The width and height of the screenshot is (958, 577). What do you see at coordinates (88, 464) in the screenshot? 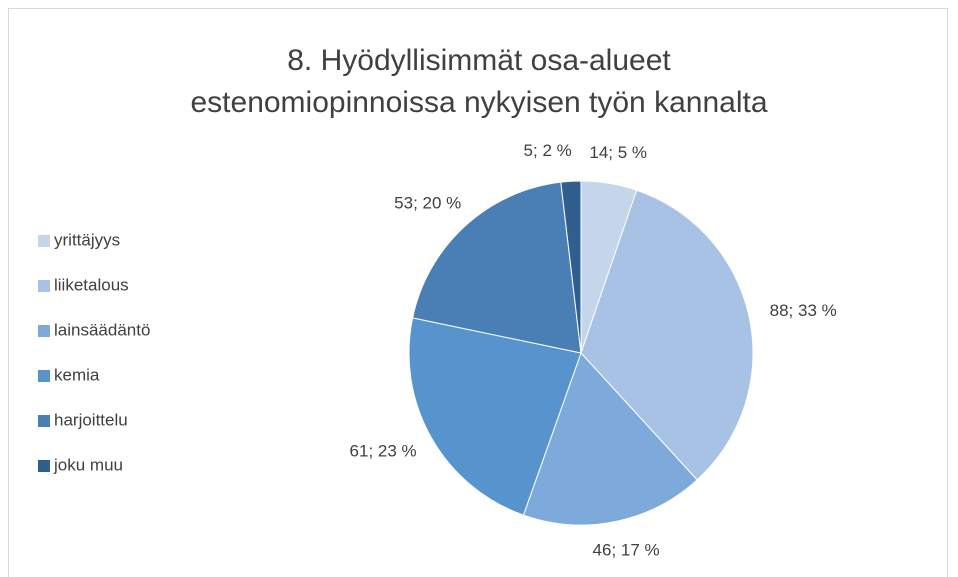
I see `legend-label: joku muu` at bounding box center [88, 464].